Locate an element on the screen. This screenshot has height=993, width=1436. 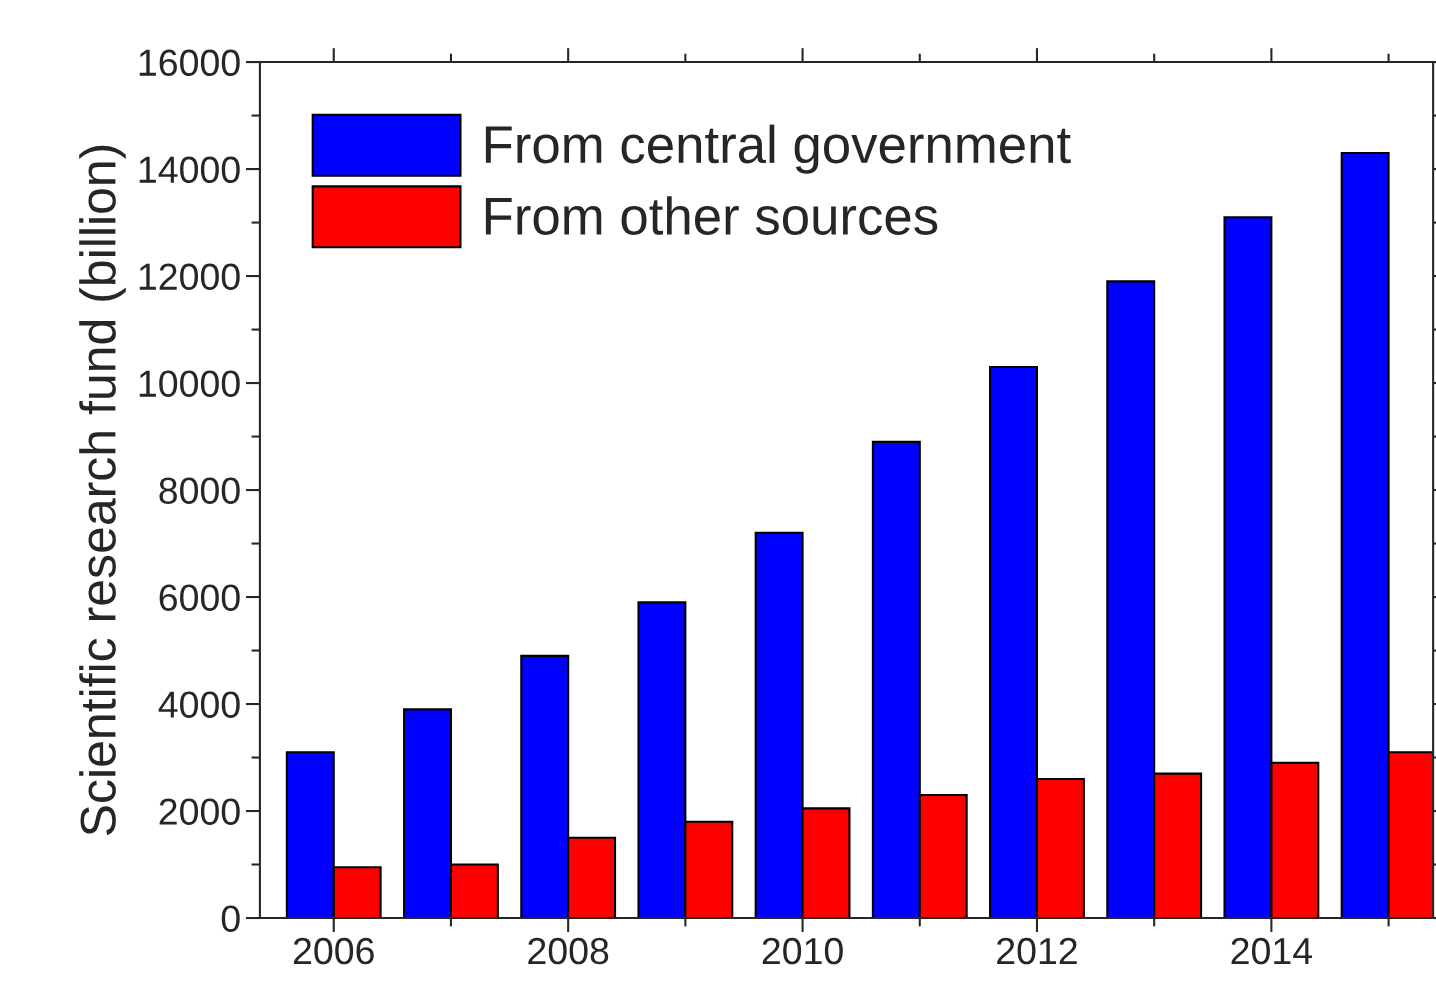
x-tick-label: 2010 is located at coordinates (802, 951).